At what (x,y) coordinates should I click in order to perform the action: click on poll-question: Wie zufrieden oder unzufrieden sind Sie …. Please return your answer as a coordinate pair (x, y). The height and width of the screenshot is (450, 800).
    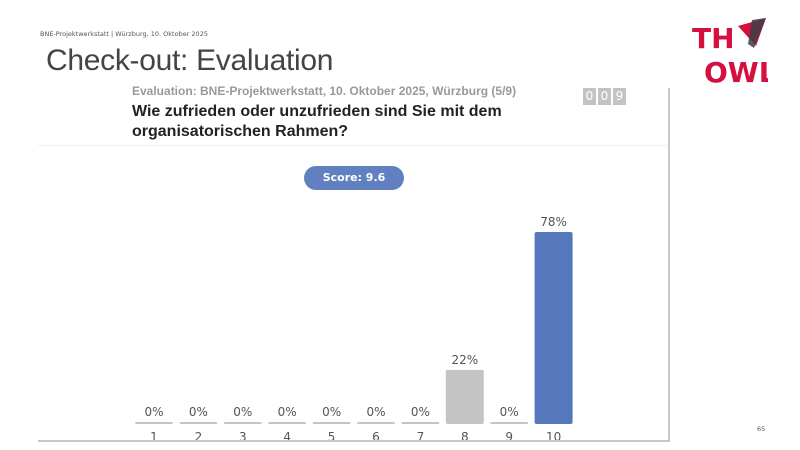
    Looking at the image, I should click on (317, 121).